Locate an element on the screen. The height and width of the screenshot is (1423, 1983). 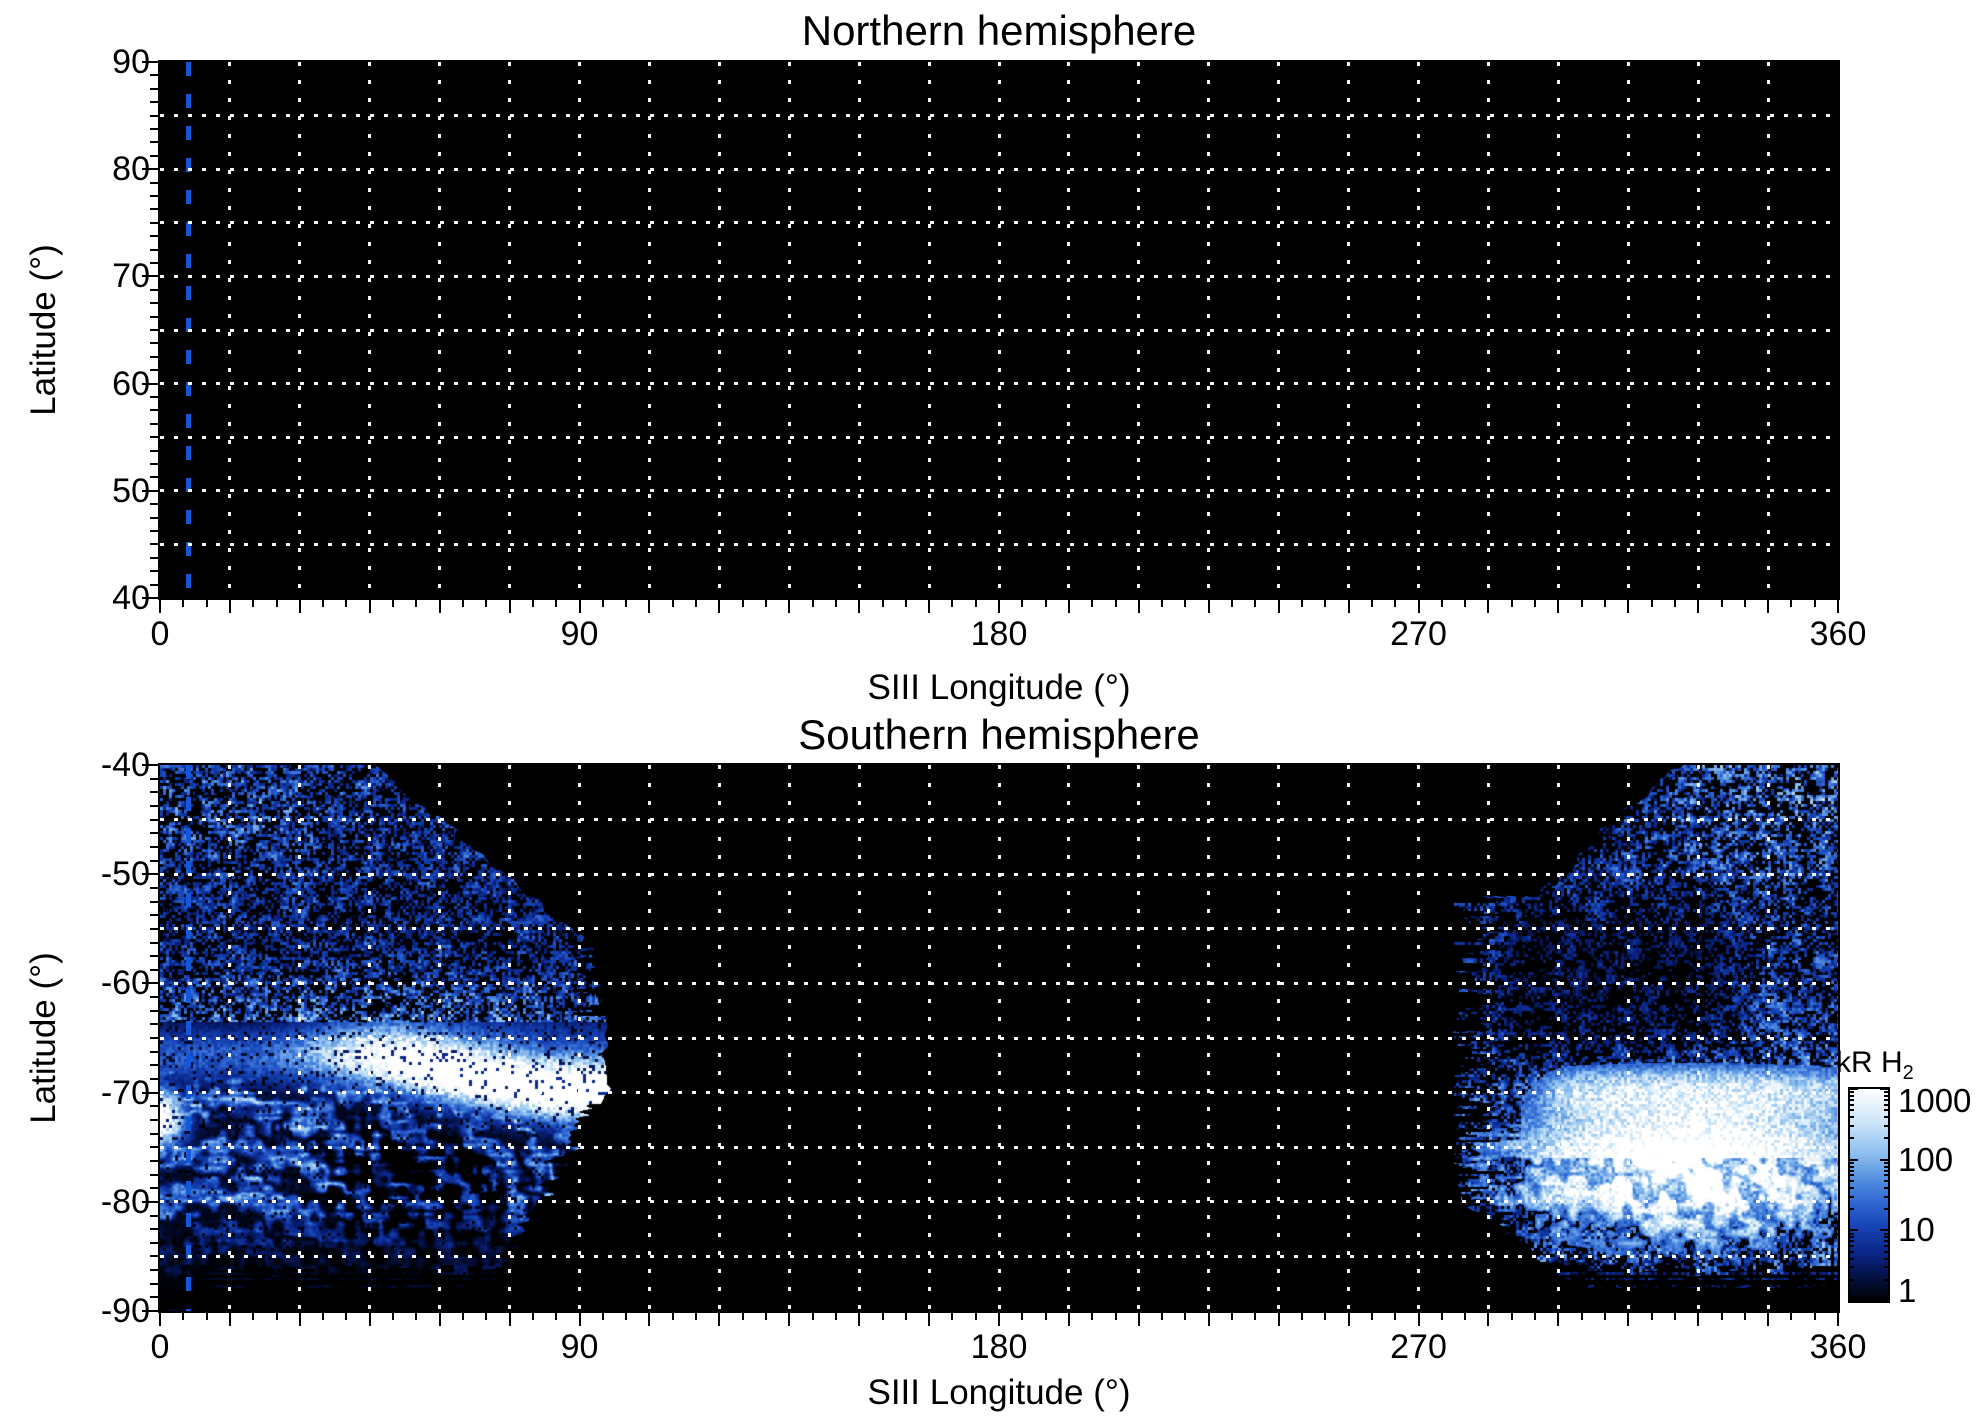
south-panel-title: Southern hemisphere is located at coordinates (999, 734).